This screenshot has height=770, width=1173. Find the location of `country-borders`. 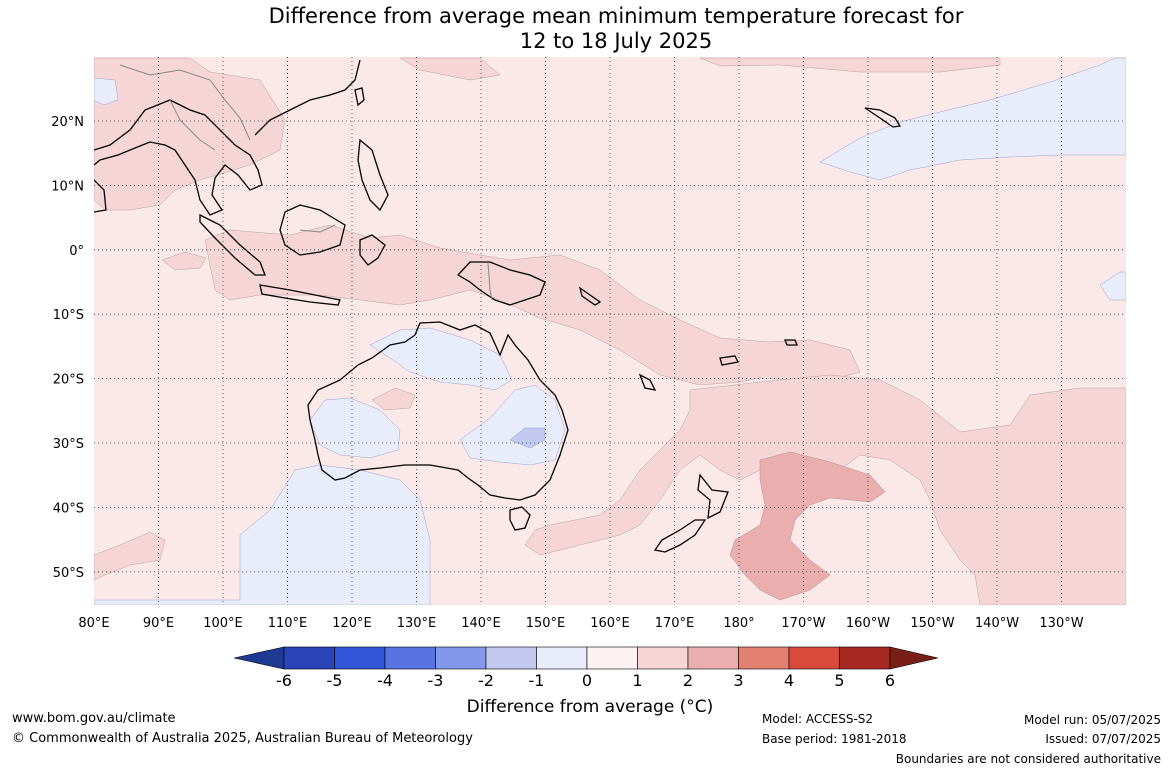

country-borders is located at coordinates (306, 182).